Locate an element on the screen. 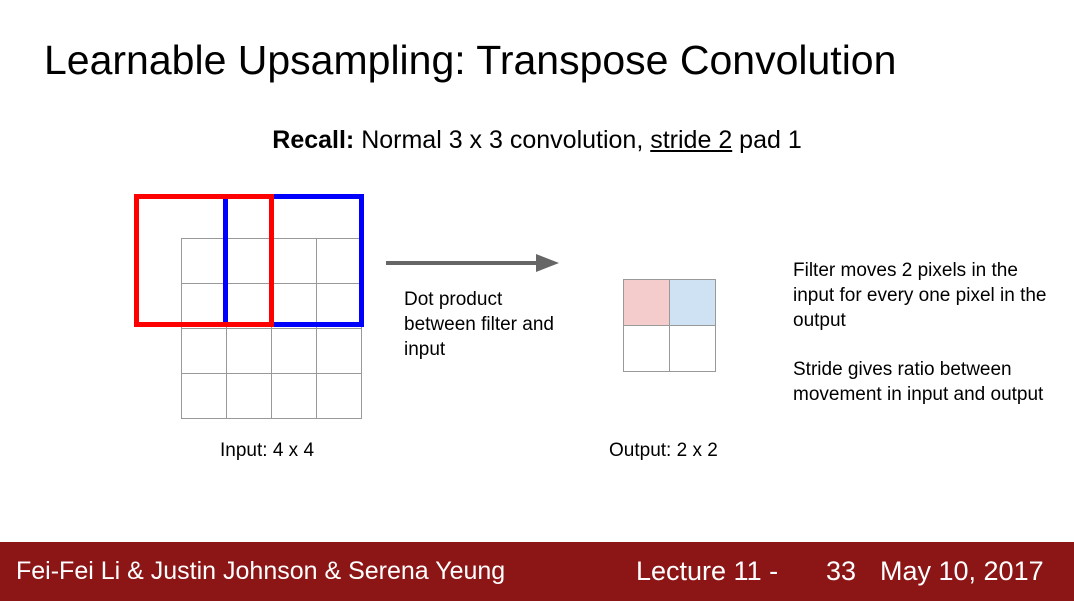 The image size is (1074, 601). footer-date: May 10, 2017 is located at coordinates (962, 571).